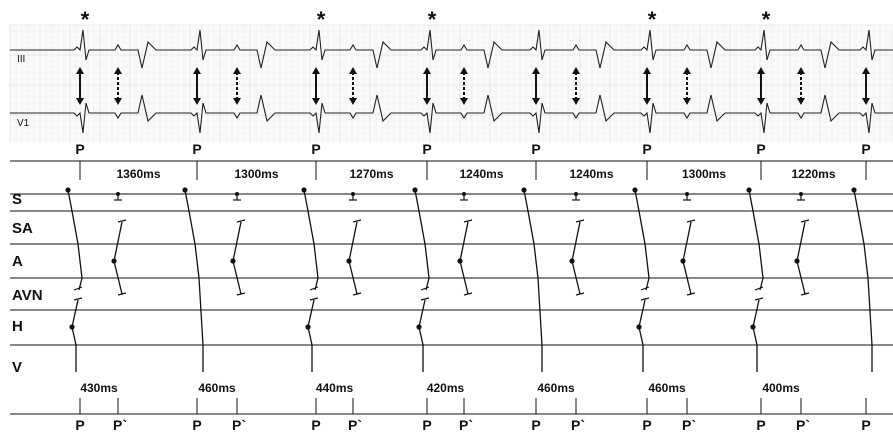 The width and height of the screenshot is (893, 440). I want to click on bottom-interval-label: 440ms, so click(335, 388).